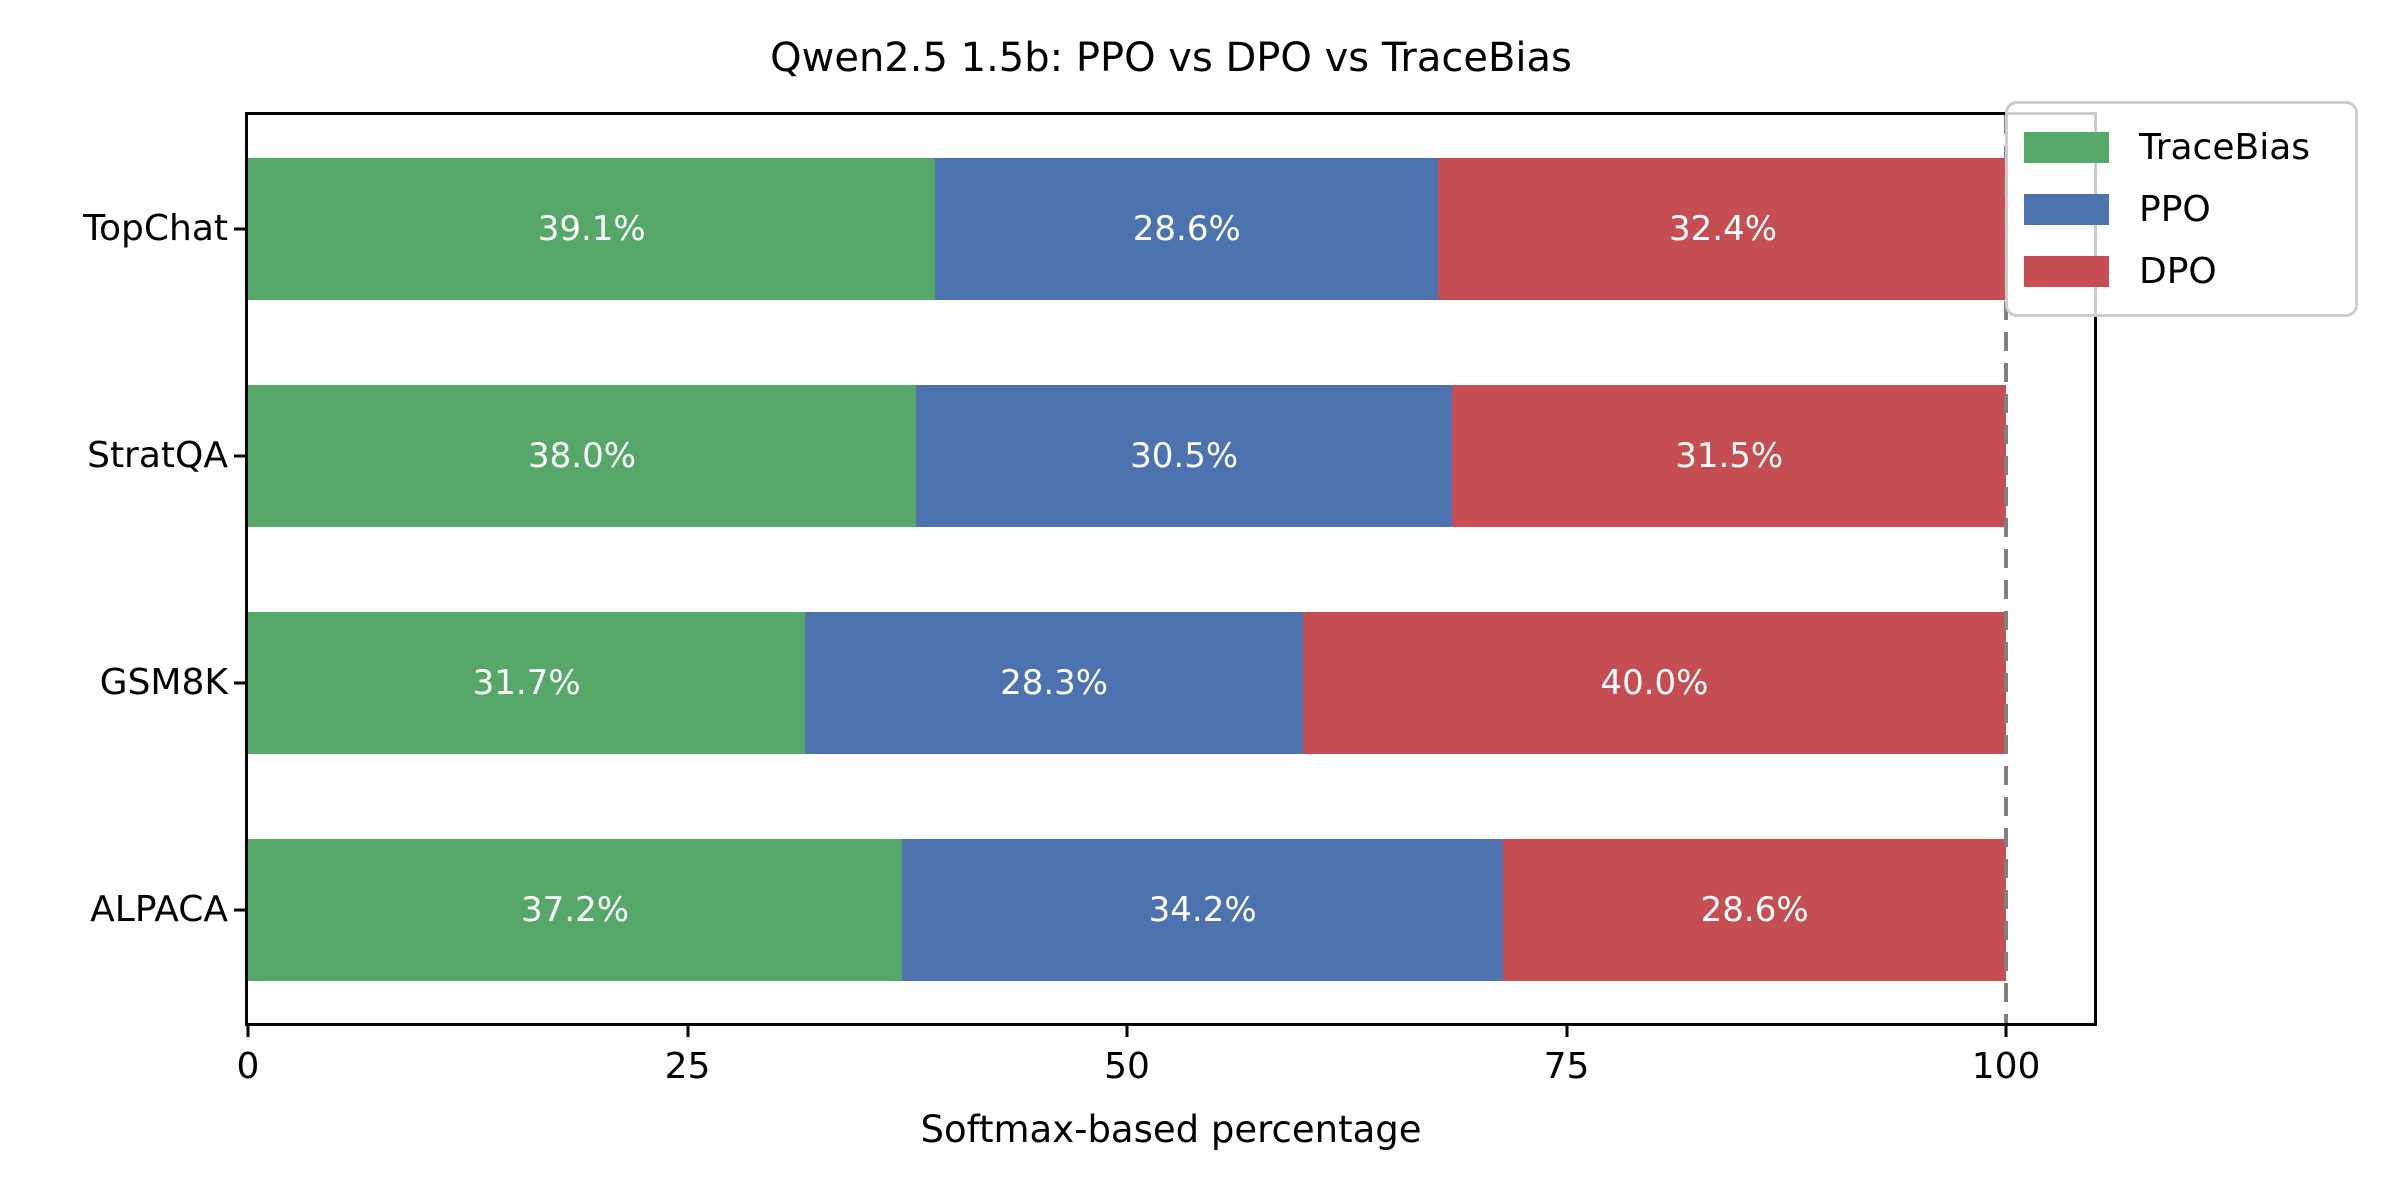  I want to click on legend-label-tracebias: TraceBias, so click(2225, 147).